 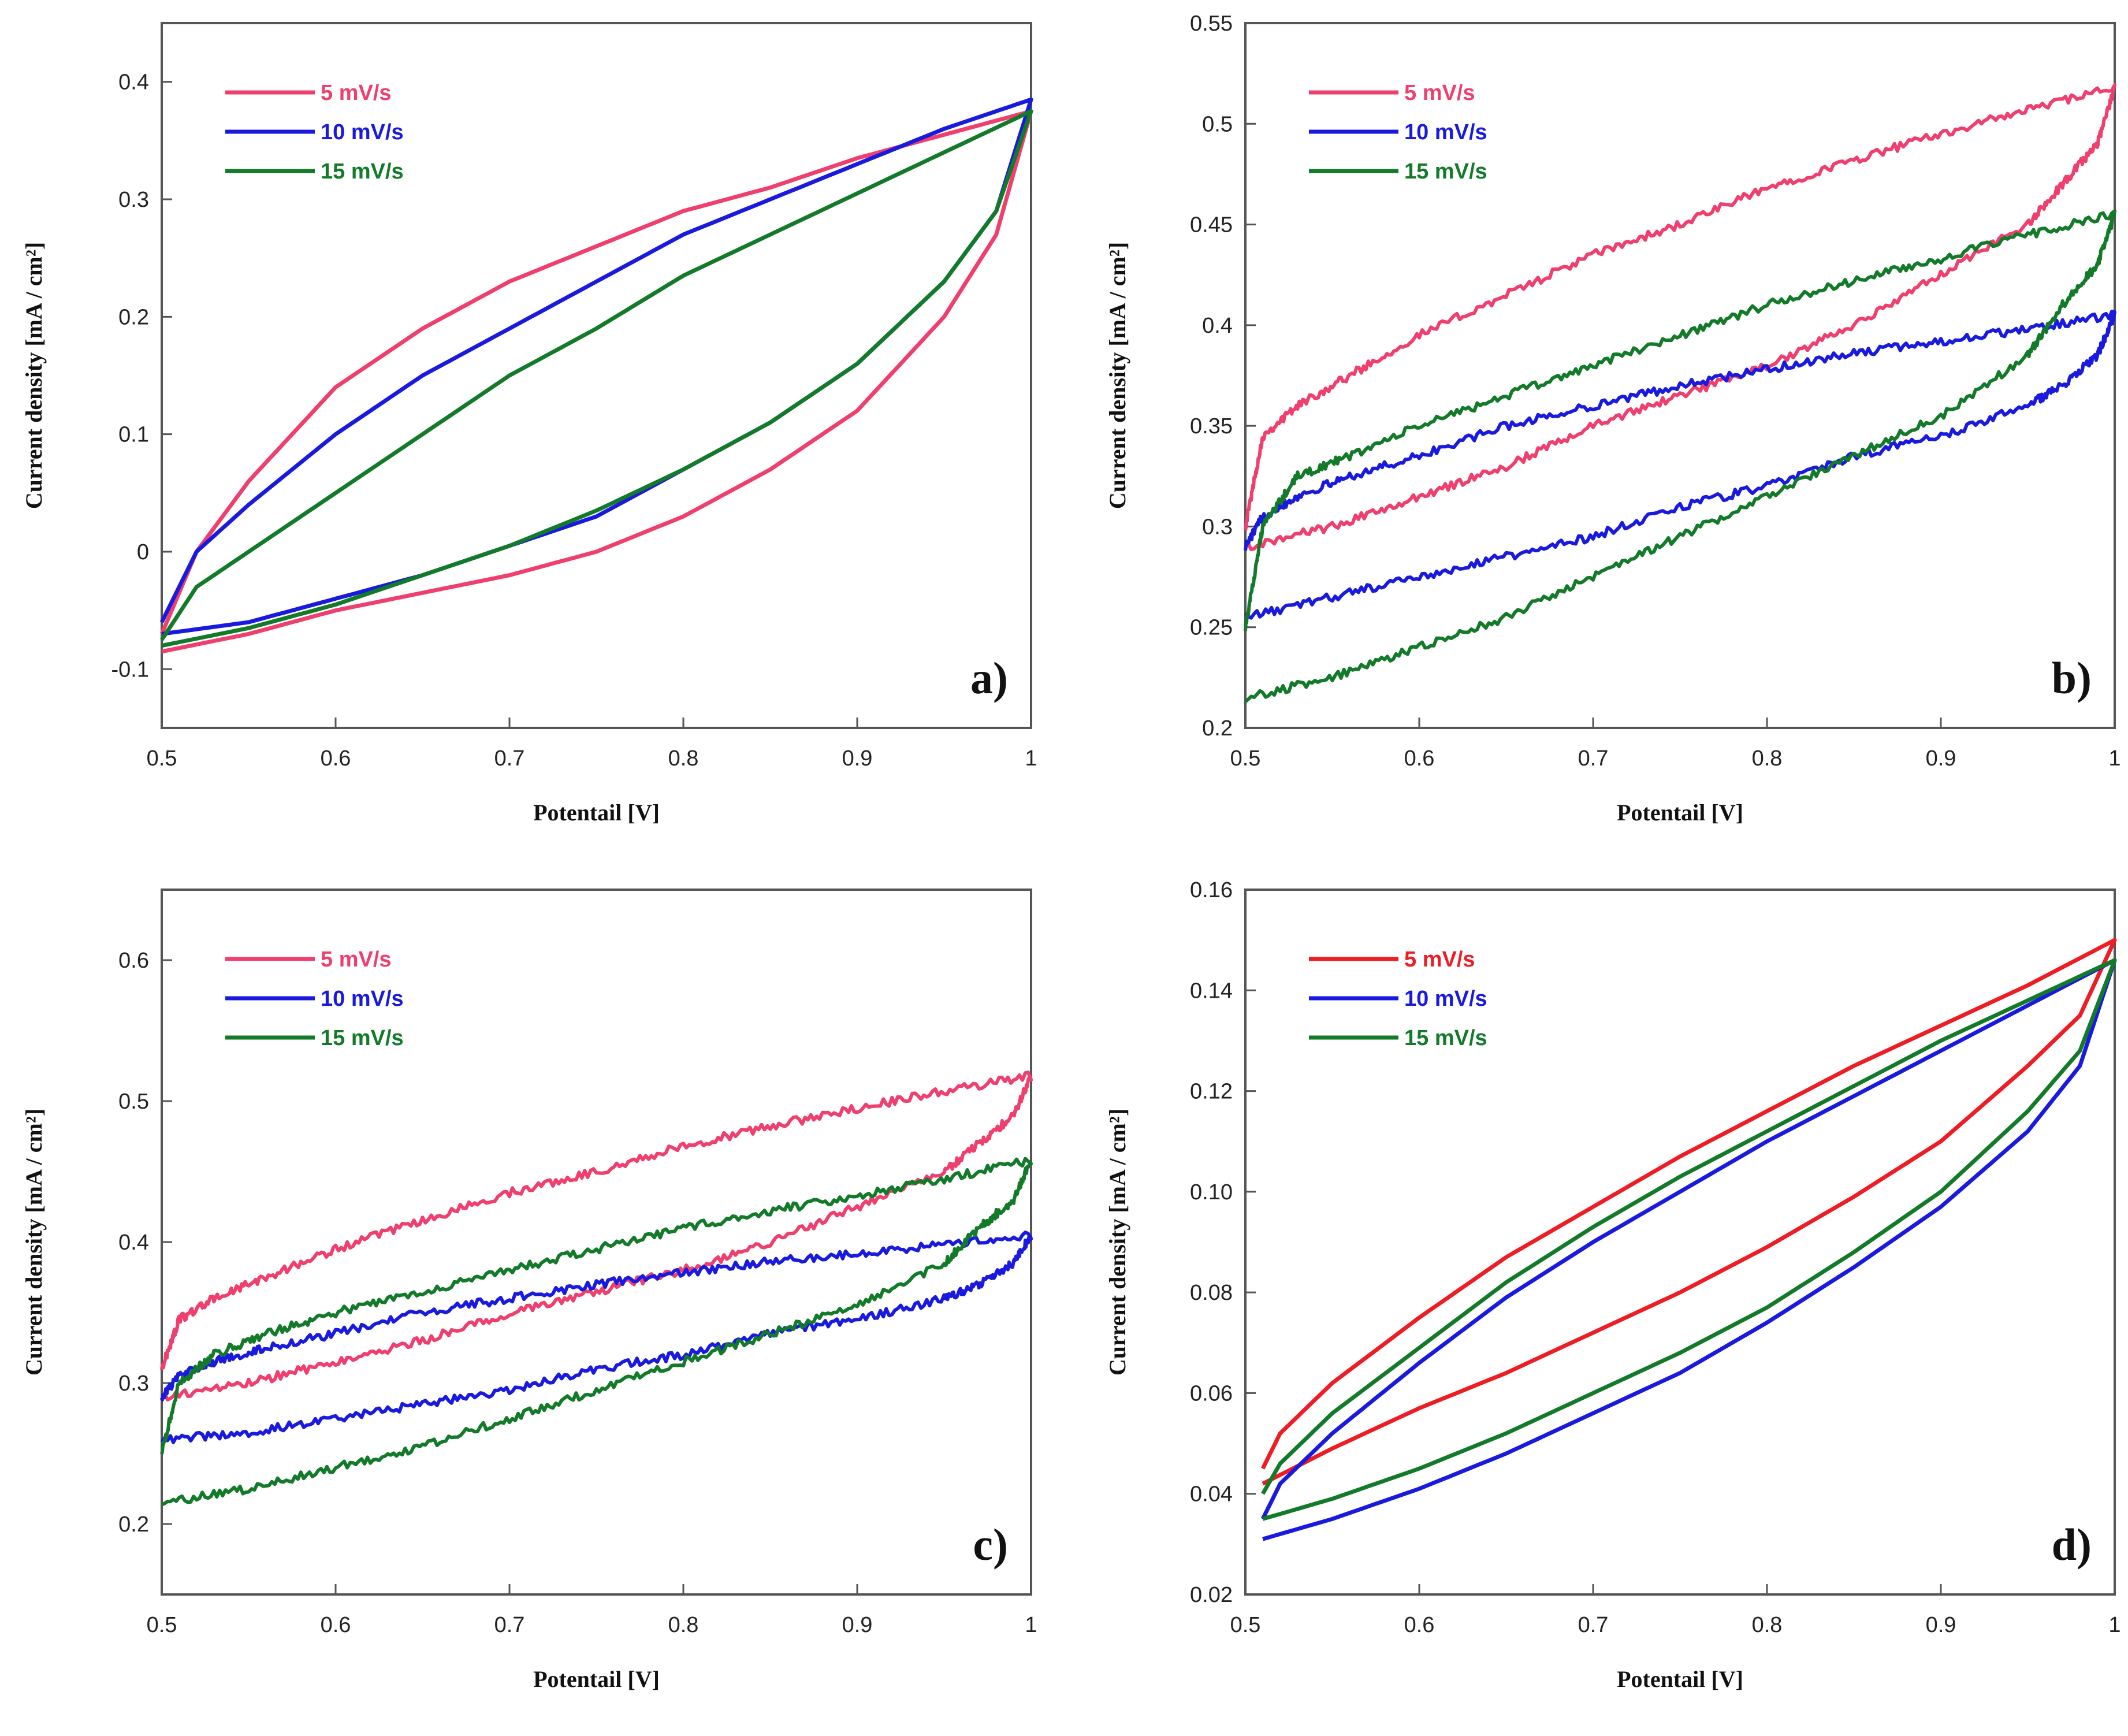 I want to click on y-tick-label: 0.10, so click(x=1211, y=1192).